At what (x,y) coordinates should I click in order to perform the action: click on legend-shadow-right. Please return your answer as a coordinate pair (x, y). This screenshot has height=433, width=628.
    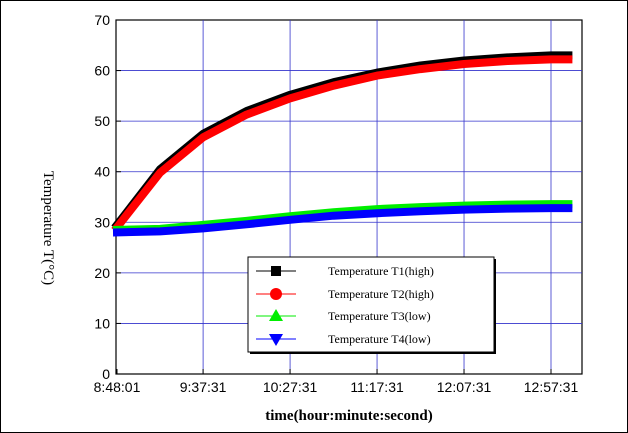
    Looking at the image, I should click on (495, 306).